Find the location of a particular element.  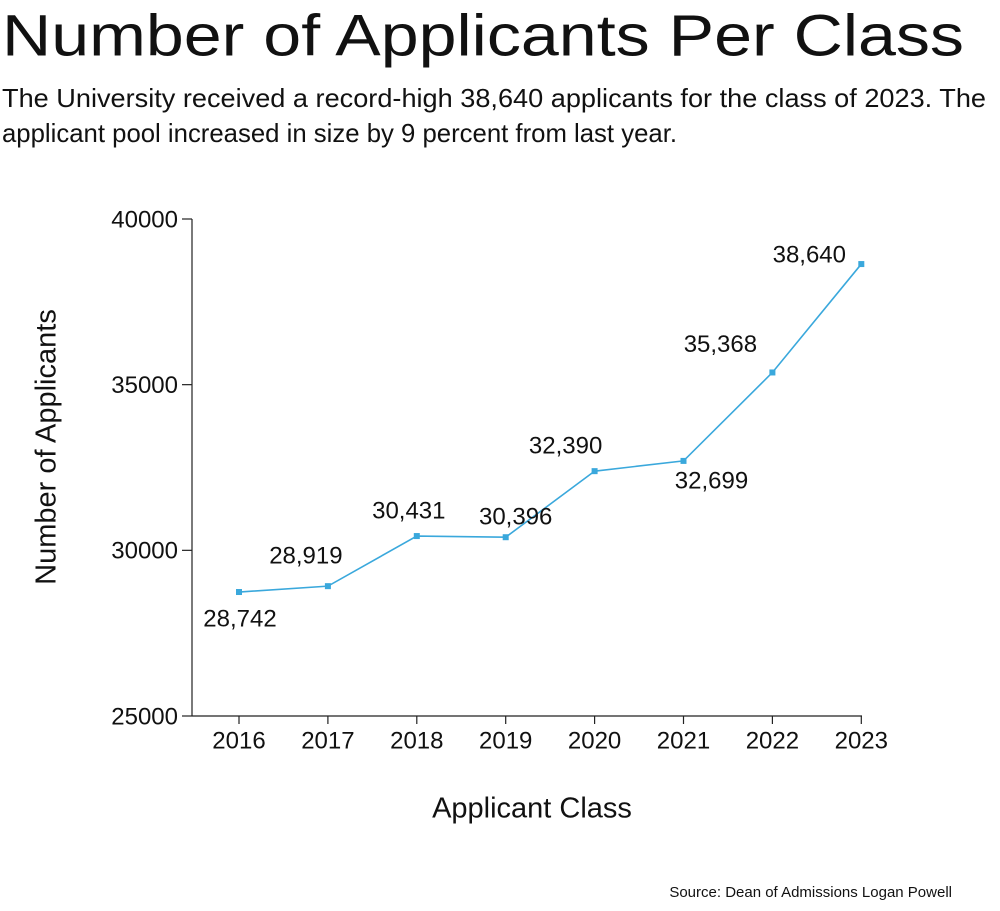

y-tick-label: 35000 is located at coordinates (144, 385).